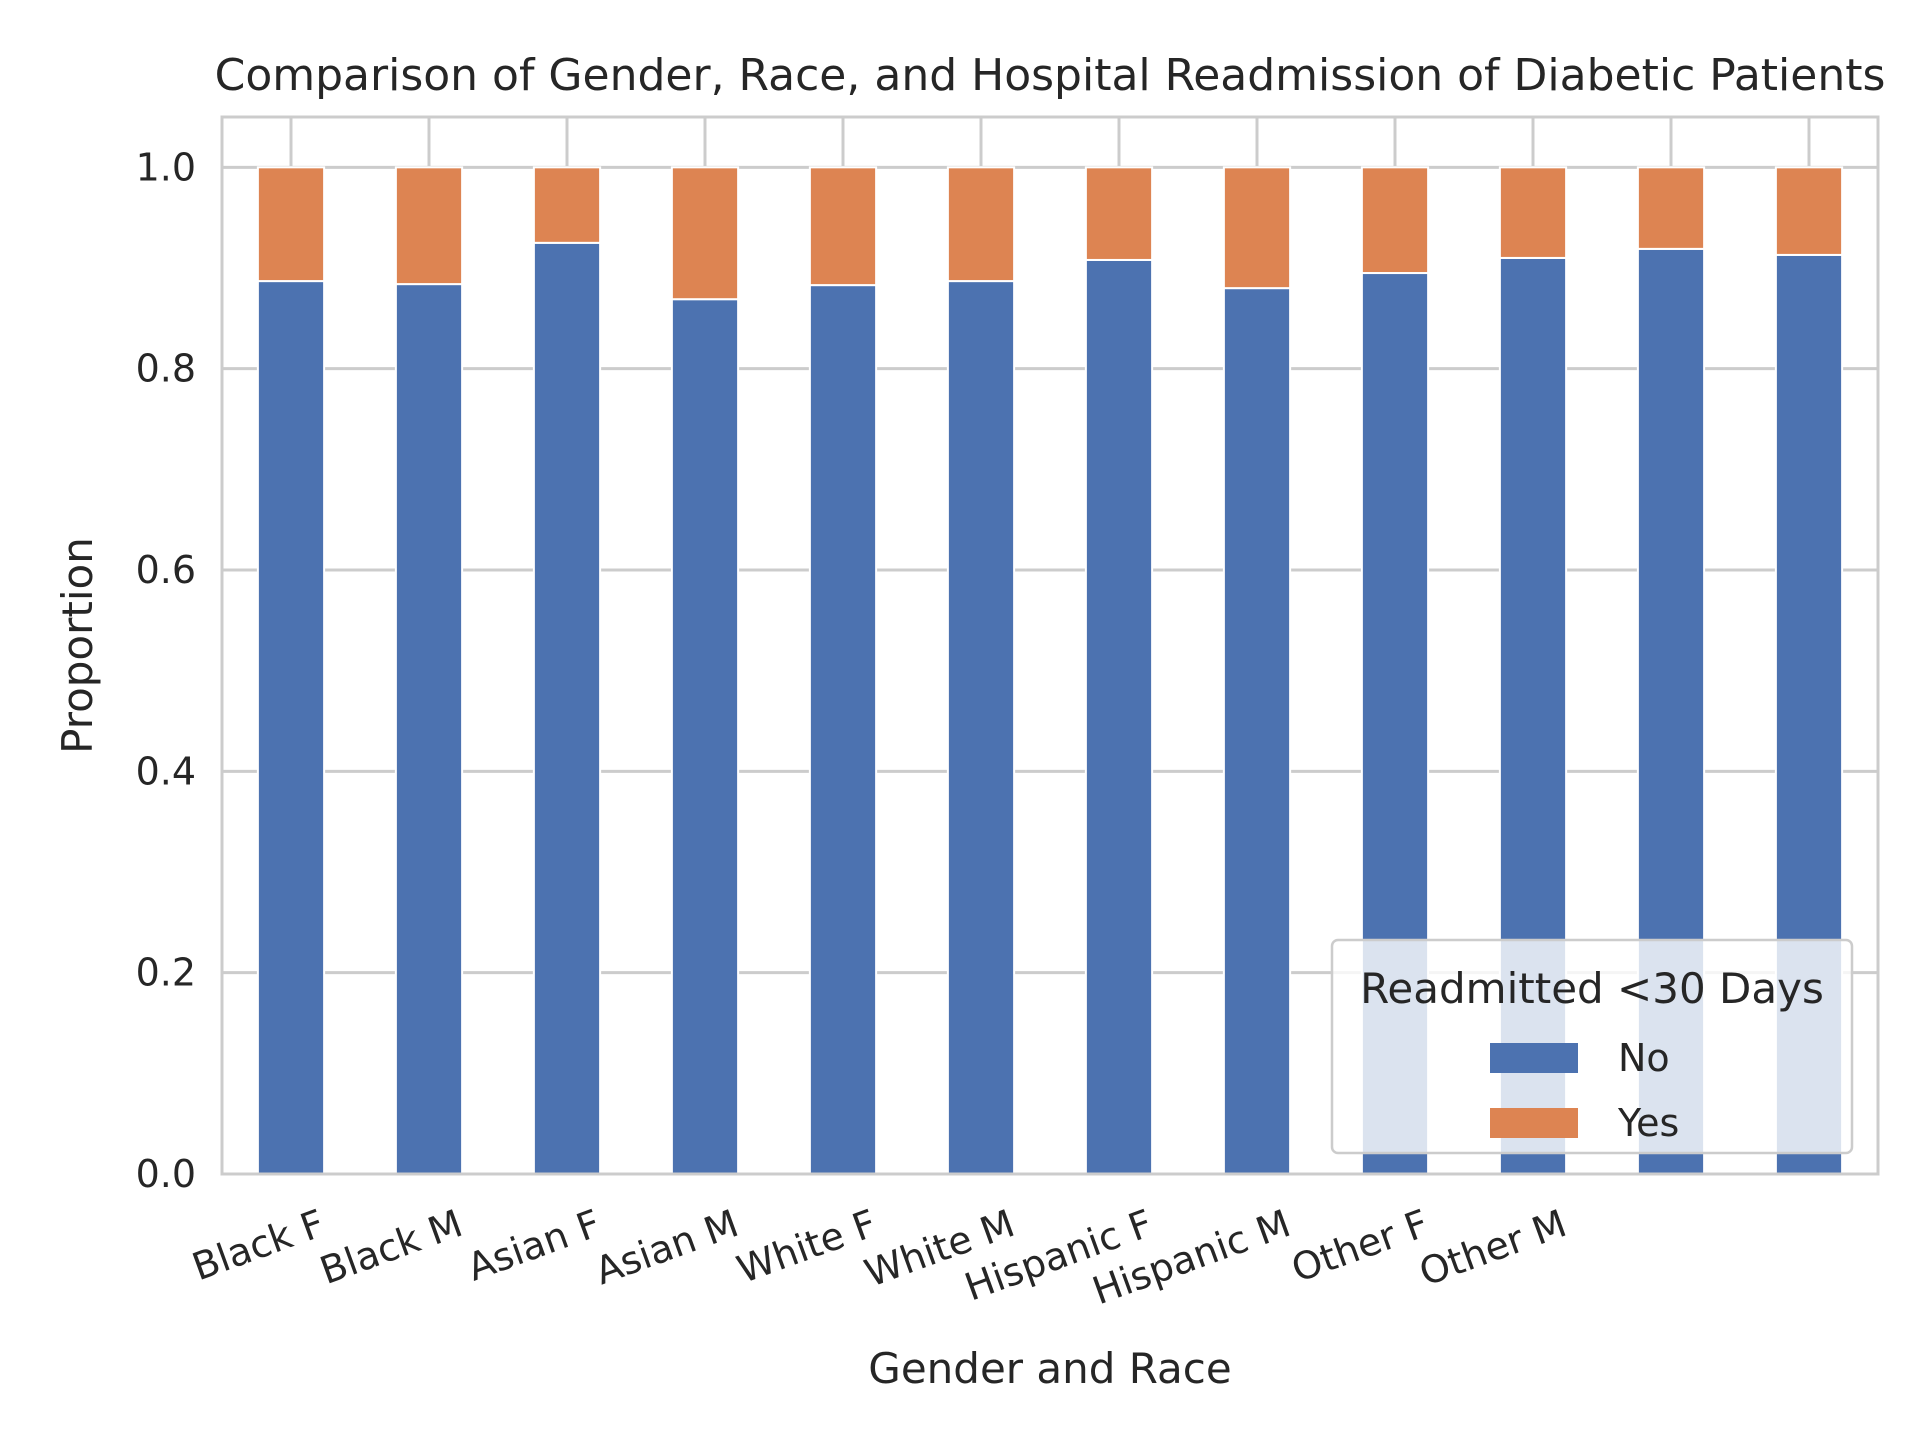  Describe the element at coordinates (77, 645) in the screenshot. I see `y-axis-label: Proportion` at that location.